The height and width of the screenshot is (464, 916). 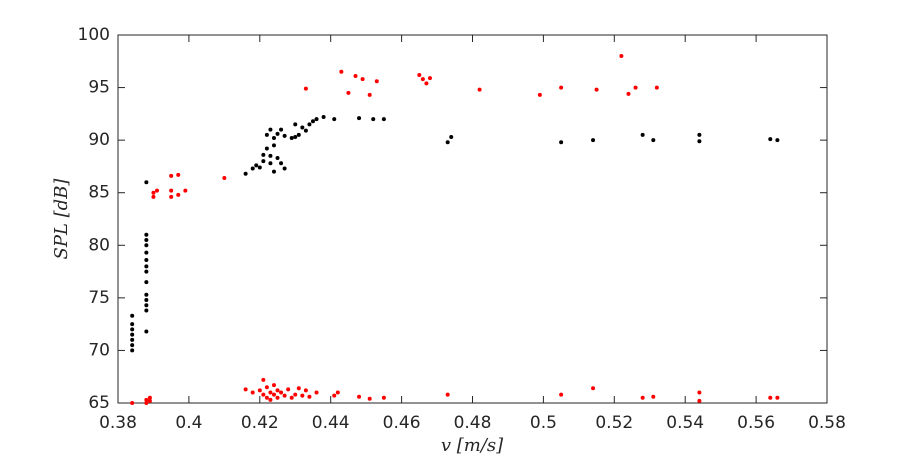 What do you see at coordinates (543, 423) in the screenshot?
I see `x-tick-label: 0.5` at bounding box center [543, 423].